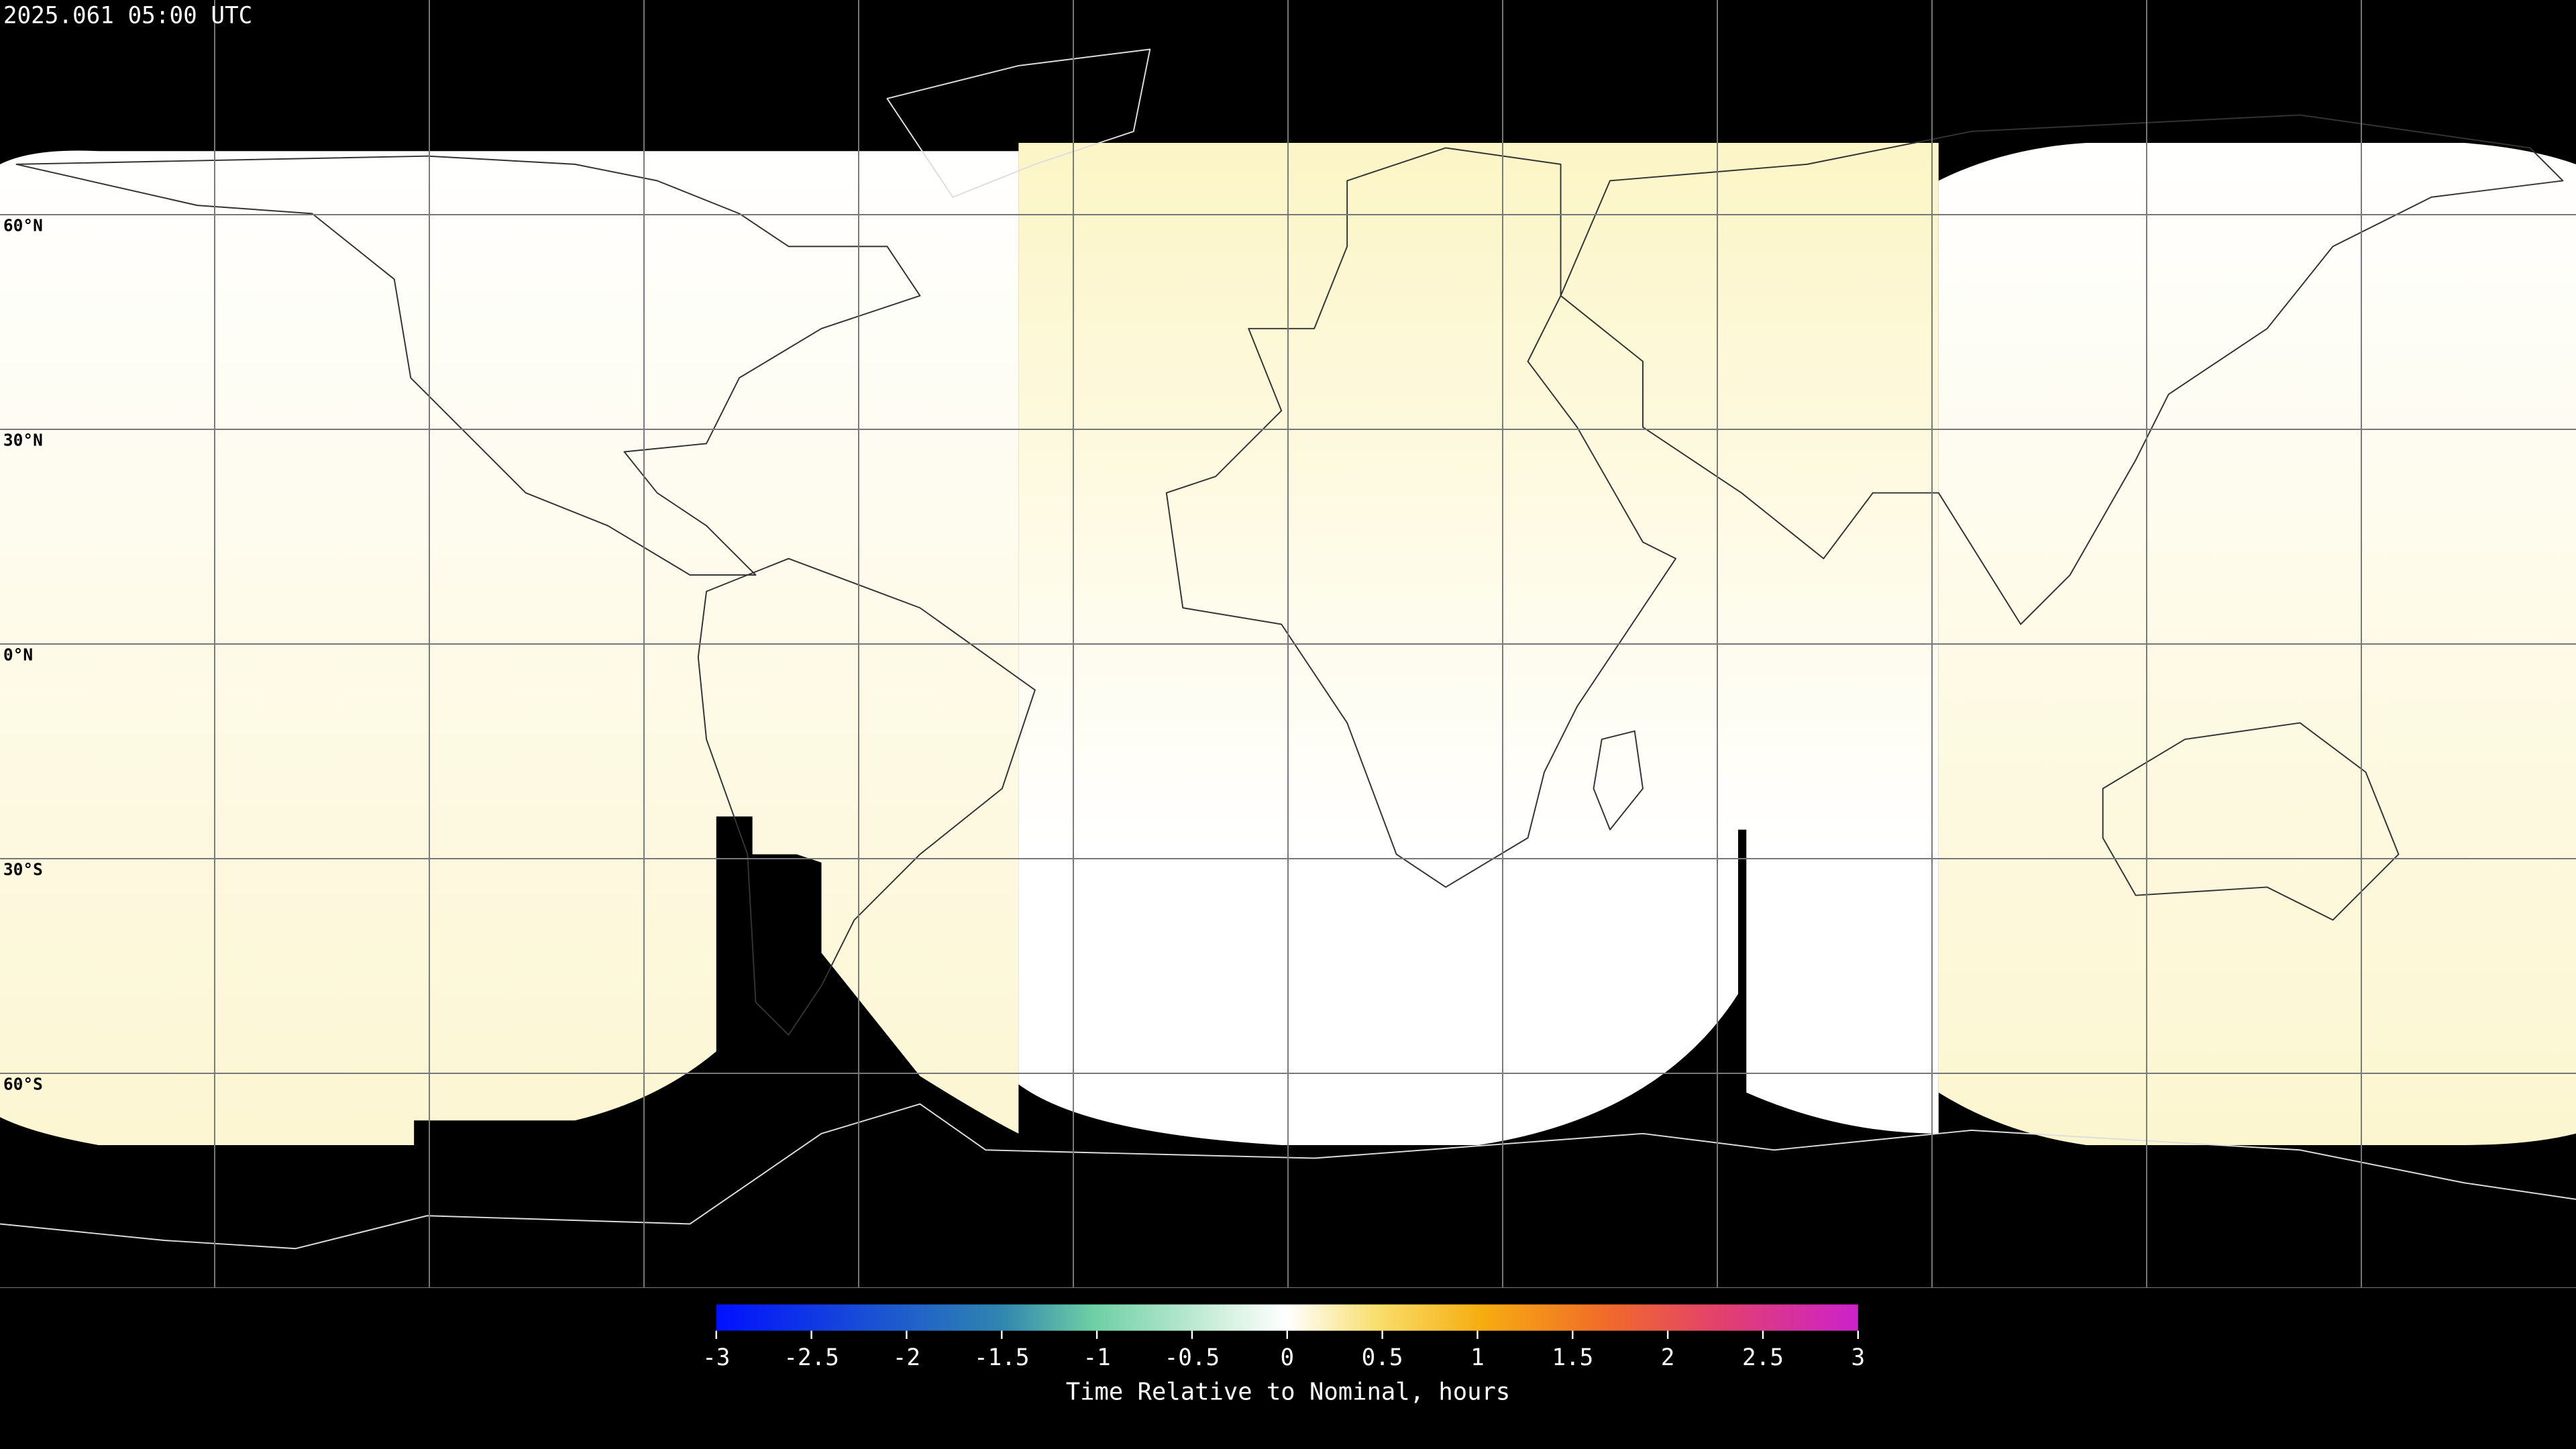  Describe the element at coordinates (716, 1357) in the screenshot. I see `colorbar-tick-label: -3` at that location.